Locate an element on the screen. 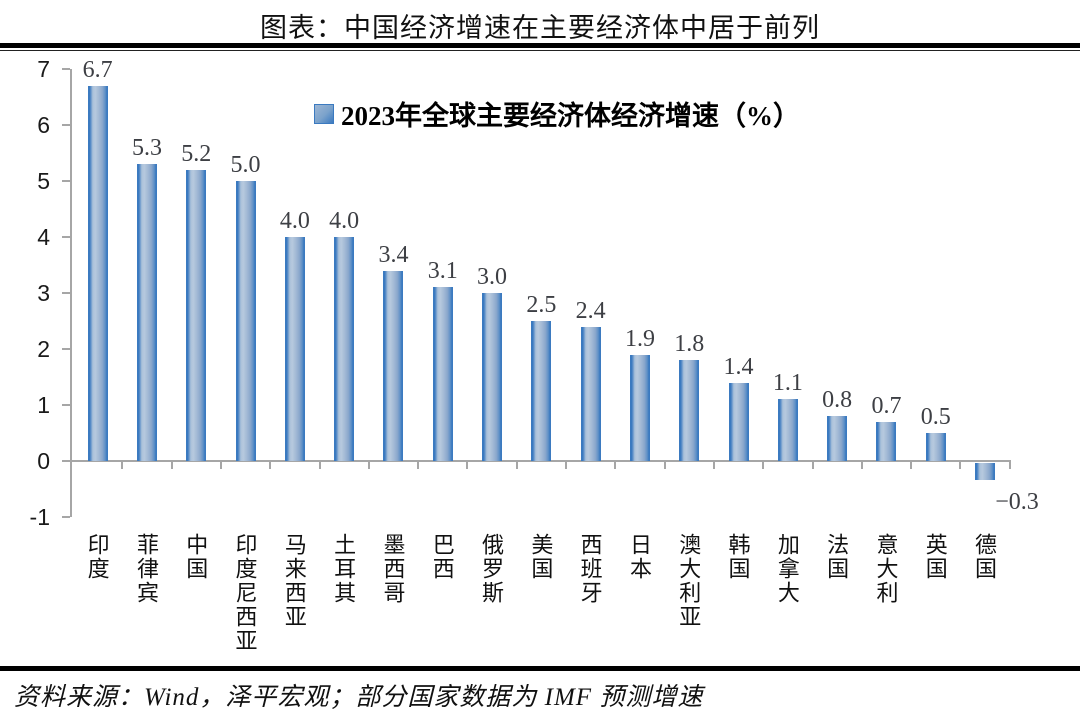 The height and width of the screenshot is (716, 1080). y-axis-tick-label: 5 is located at coordinates (43, 181).